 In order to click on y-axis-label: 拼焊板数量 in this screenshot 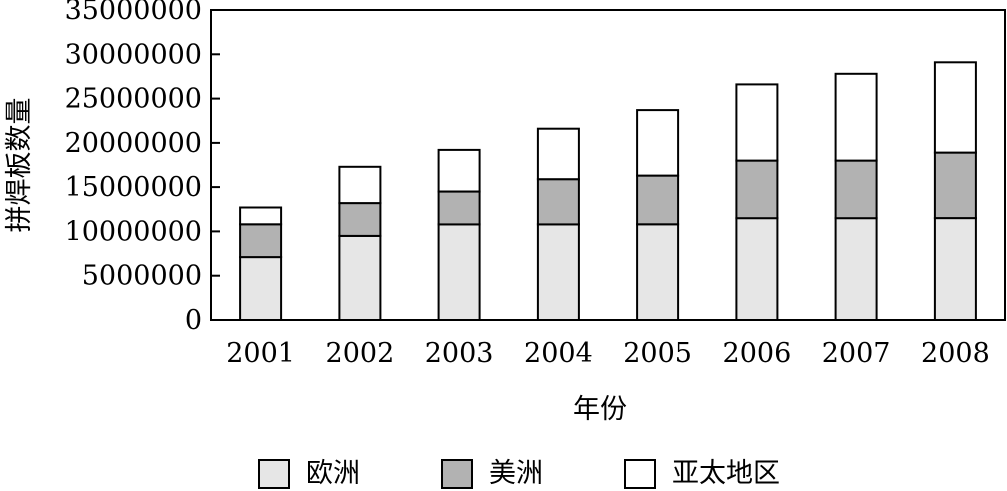, I will do `click(19, 165)`.